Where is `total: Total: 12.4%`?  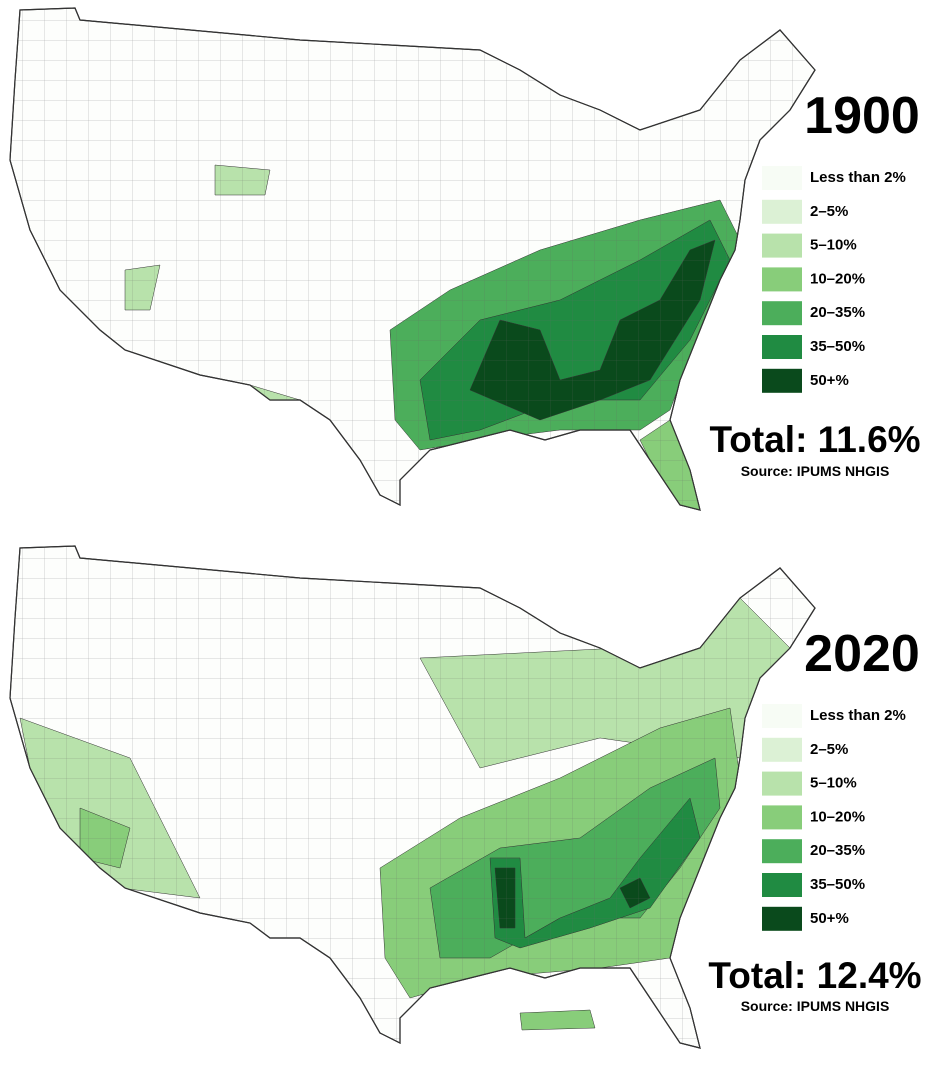
total: Total: 12.4% is located at coordinates (814, 975).